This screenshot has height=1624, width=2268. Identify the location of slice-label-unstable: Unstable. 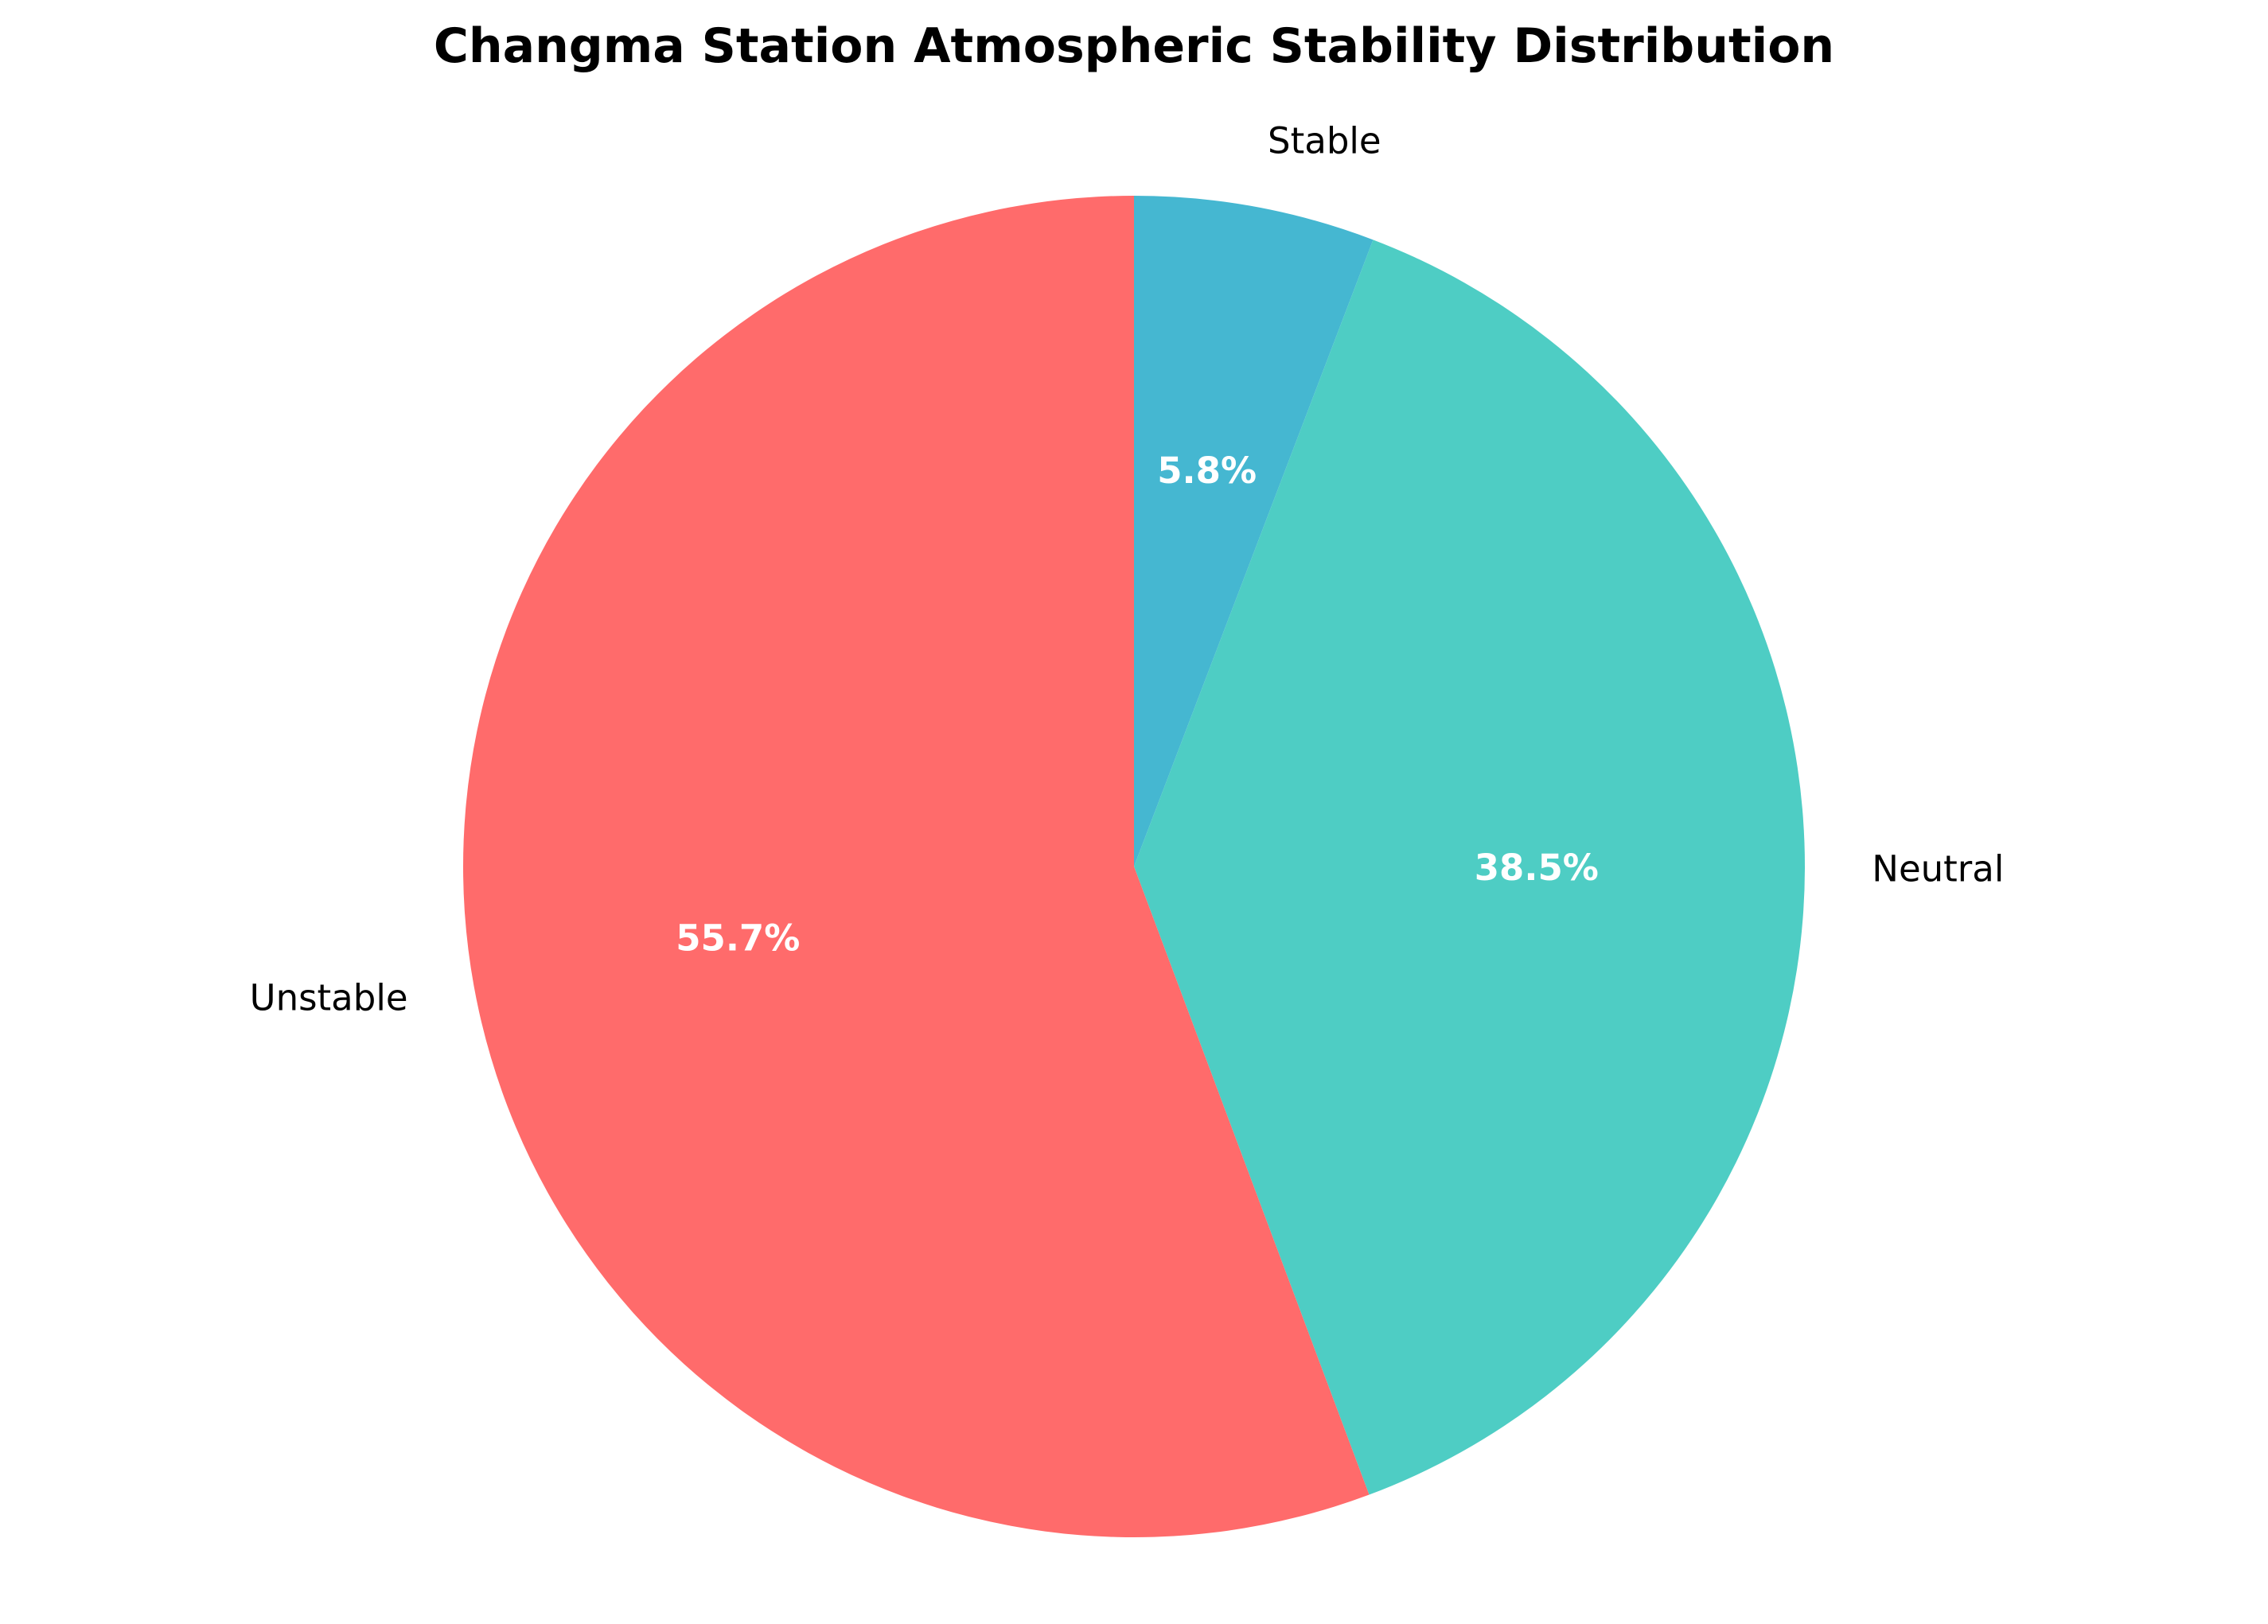
(329, 998).